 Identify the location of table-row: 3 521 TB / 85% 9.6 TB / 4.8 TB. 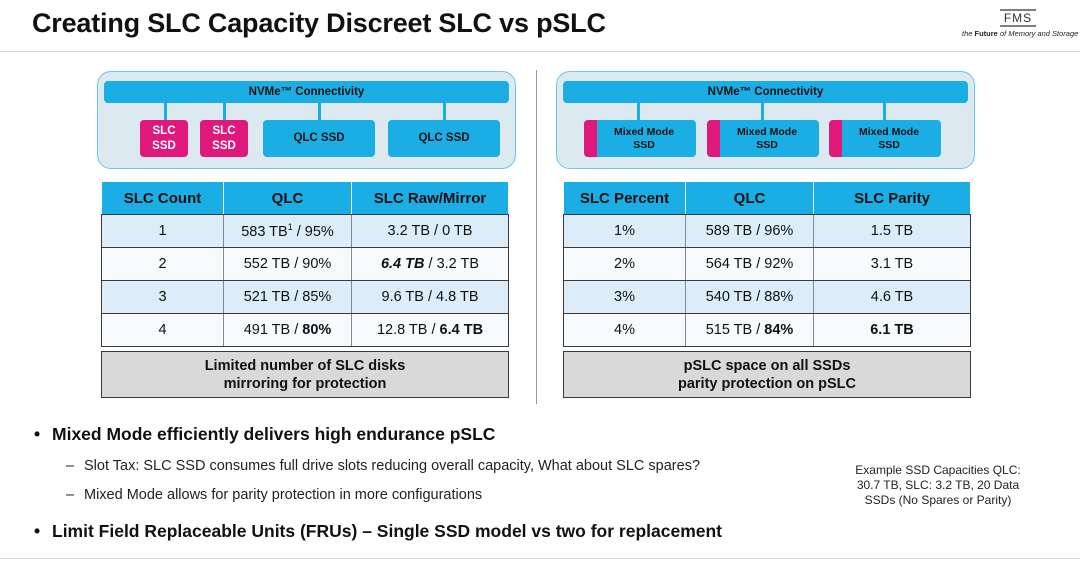
(305, 297).